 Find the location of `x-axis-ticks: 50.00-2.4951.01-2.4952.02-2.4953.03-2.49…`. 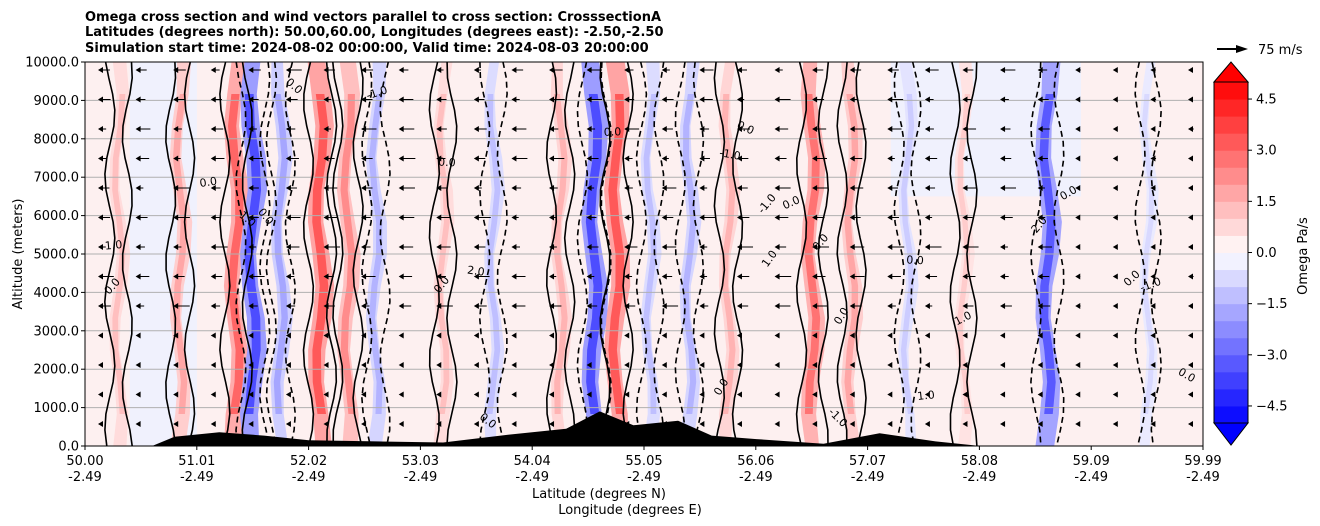

x-axis-ticks: 50.00-2.4951.01-2.4952.02-2.4953.03-2.49… is located at coordinates (644, 465).